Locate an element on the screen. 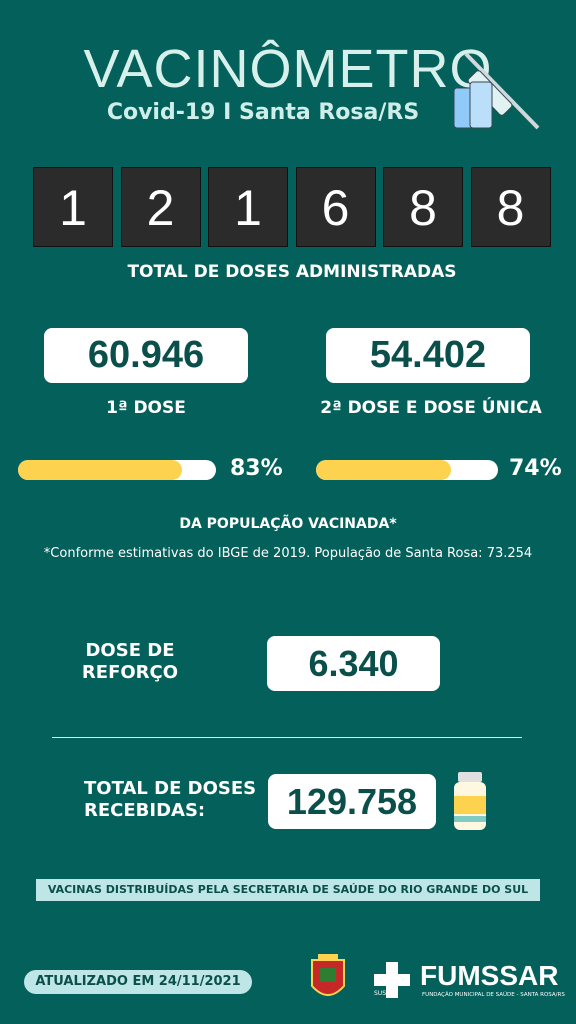  sus-label: SUS is located at coordinates (380, 993).